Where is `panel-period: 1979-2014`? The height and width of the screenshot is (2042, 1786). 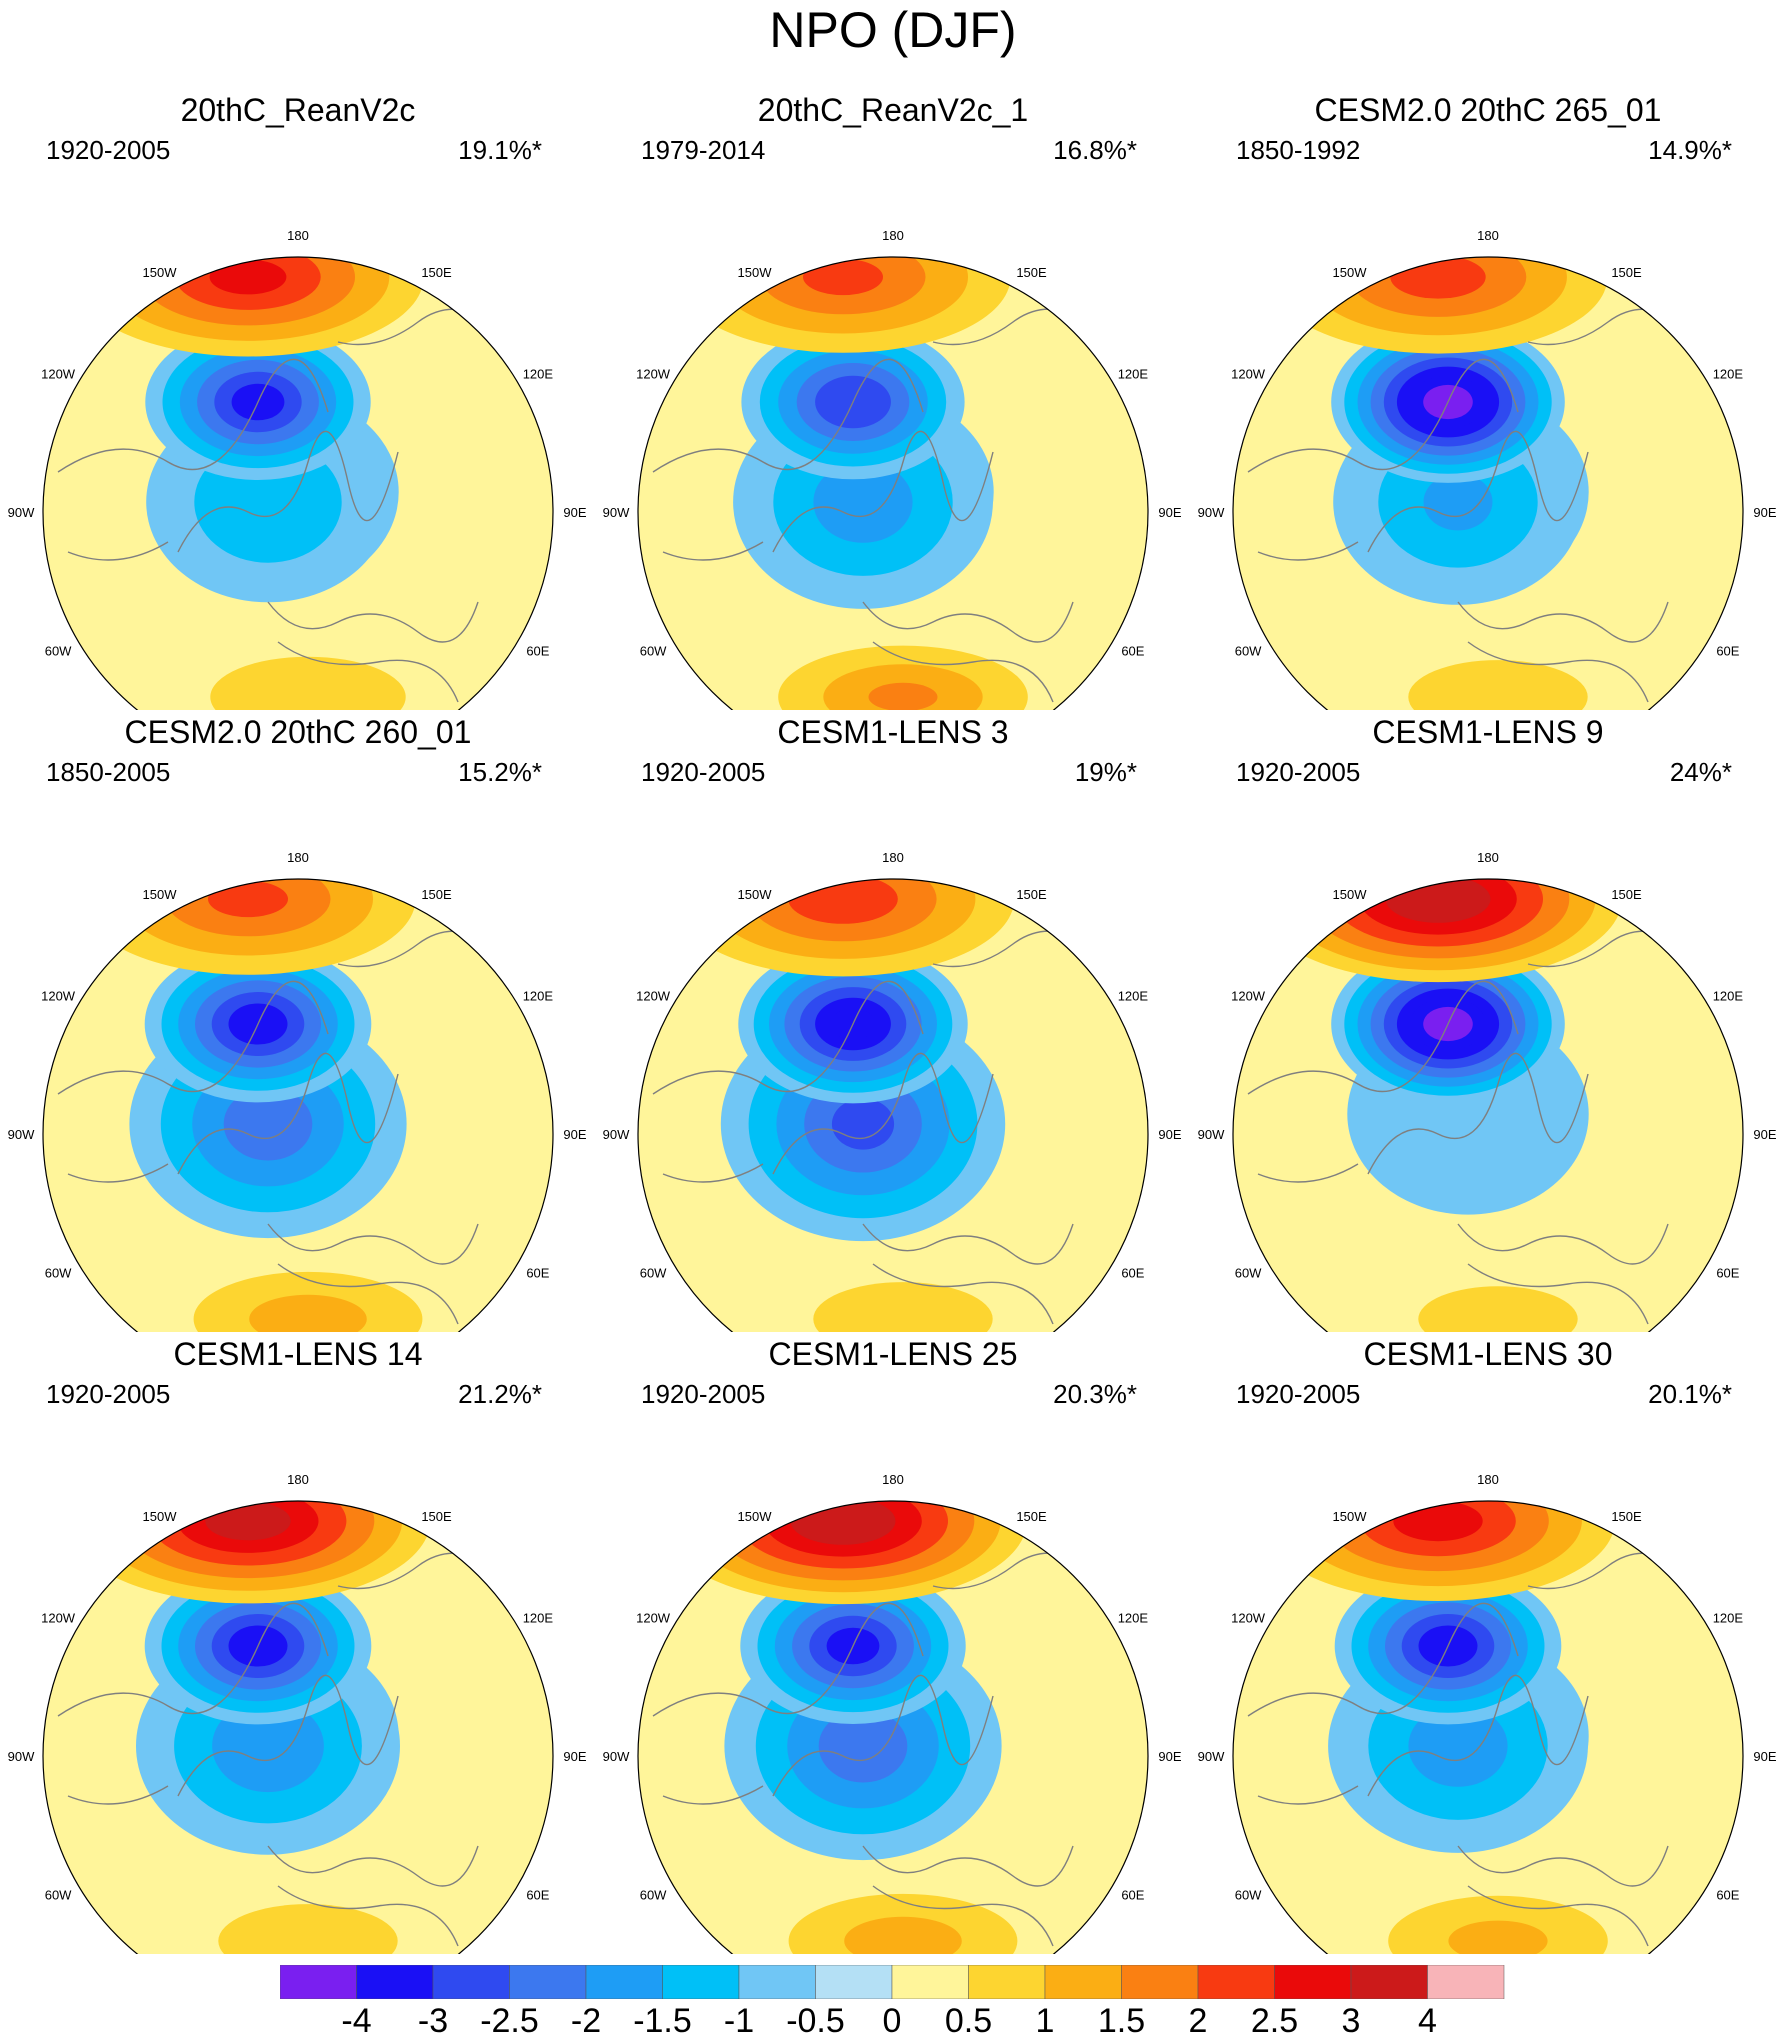 panel-period: 1979-2014 is located at coordinates (703, 150).